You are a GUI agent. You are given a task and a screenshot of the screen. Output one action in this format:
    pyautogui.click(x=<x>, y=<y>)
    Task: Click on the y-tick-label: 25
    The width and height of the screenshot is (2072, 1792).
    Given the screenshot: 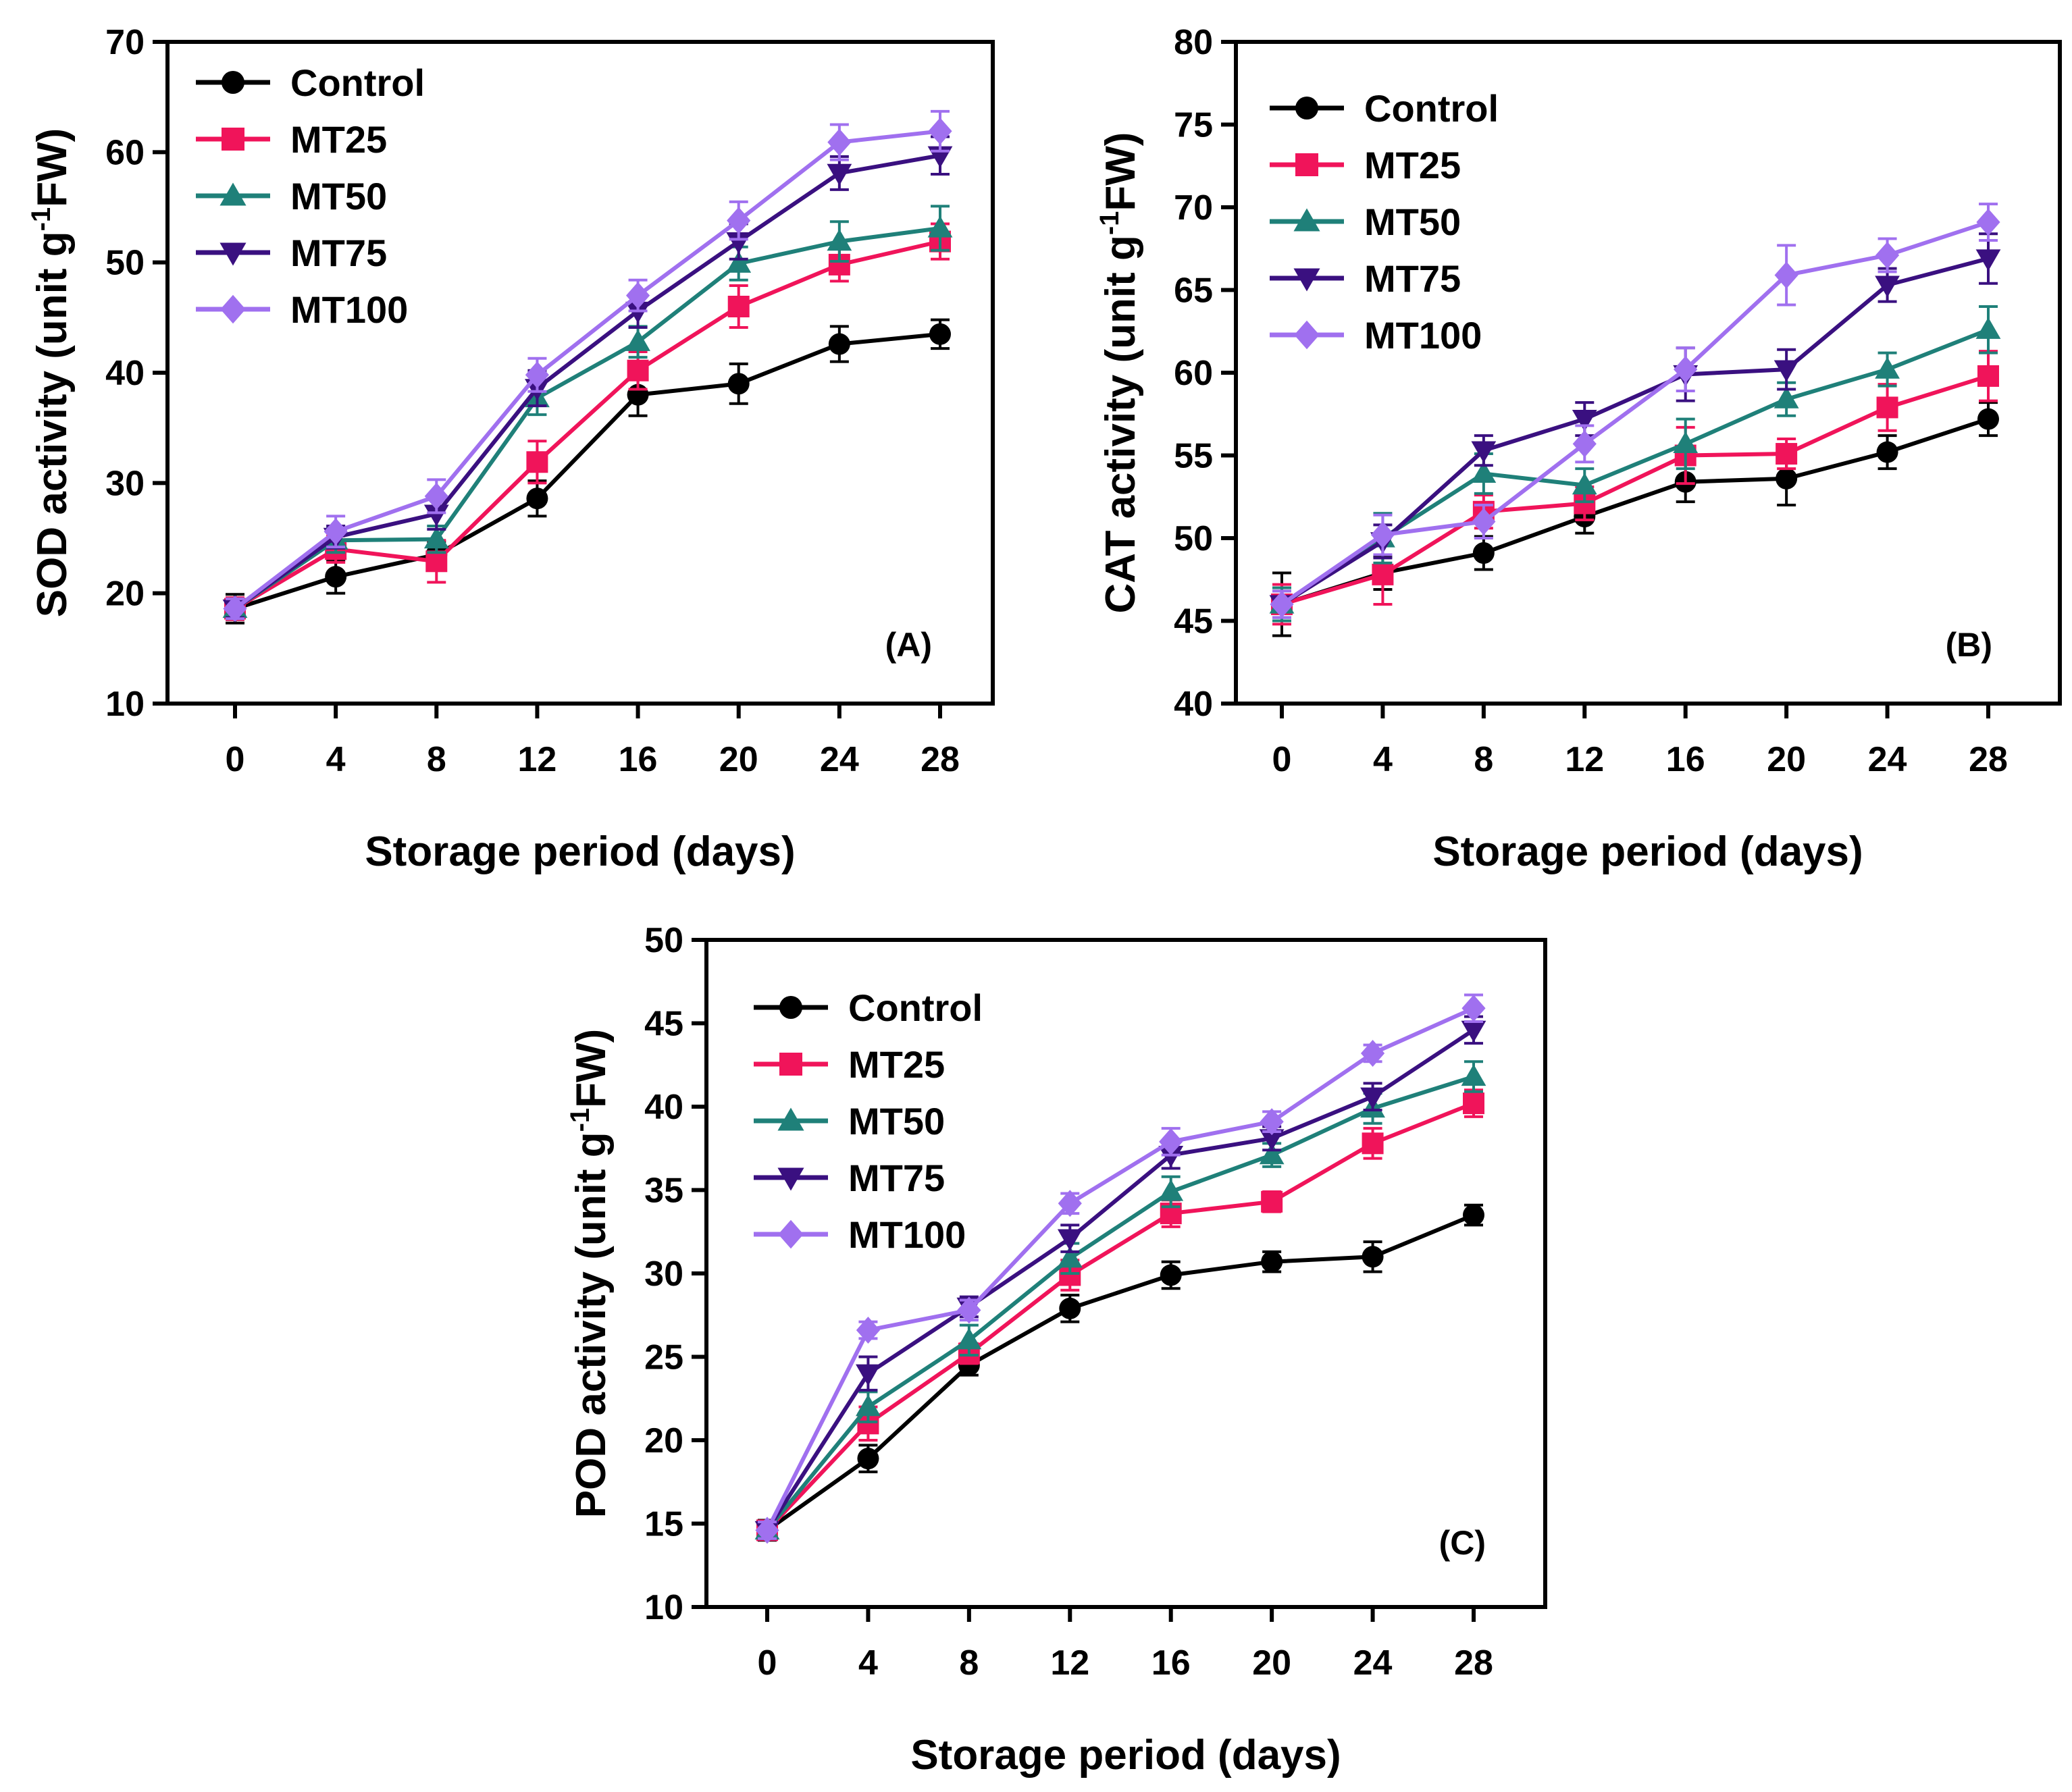 What is the action you would take?
    pyautogui.click(x=664, y=1357)
    